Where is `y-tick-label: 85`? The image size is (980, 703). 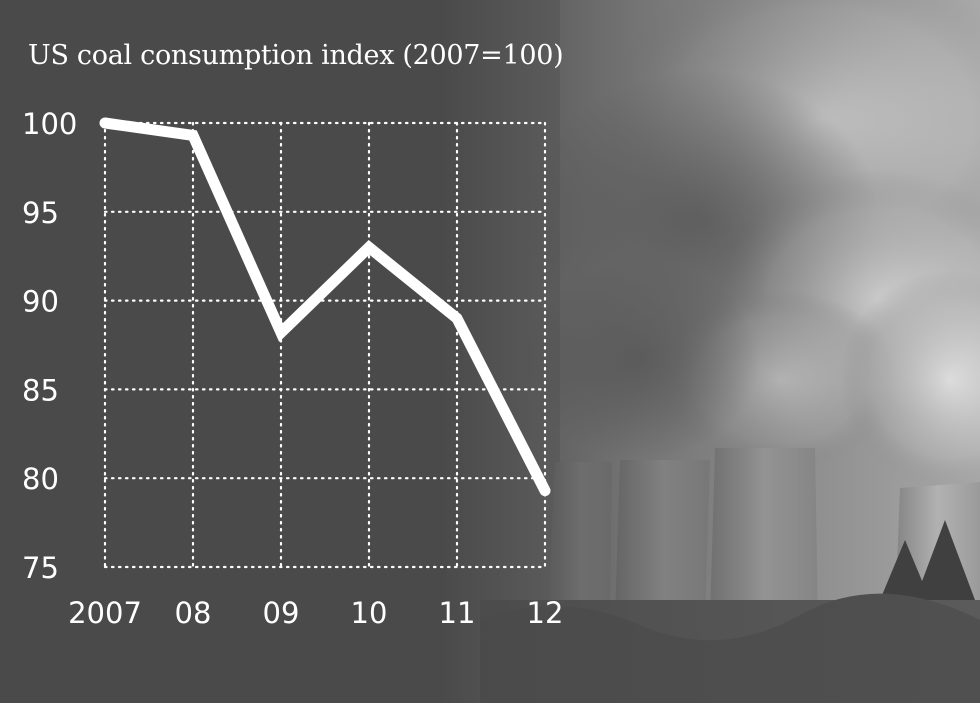
y-tick-label: 85 is located at coordinates (40, 390).